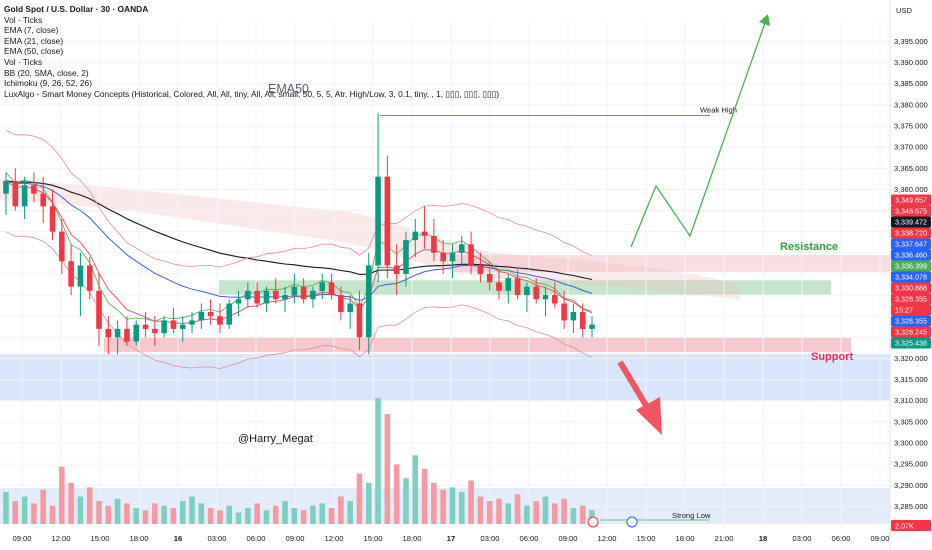 This screenshot has width=932, height=550. I want to click on lightning-event-icon, so click(593, 522).